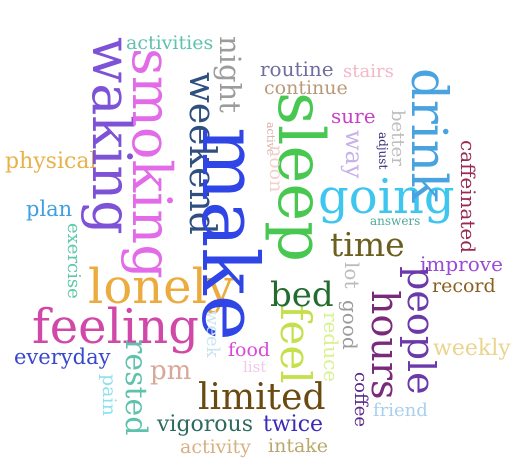 The width and height of the screenshot is (521, 472). I want to click on word-adjust: adjust, so click(383, 151).